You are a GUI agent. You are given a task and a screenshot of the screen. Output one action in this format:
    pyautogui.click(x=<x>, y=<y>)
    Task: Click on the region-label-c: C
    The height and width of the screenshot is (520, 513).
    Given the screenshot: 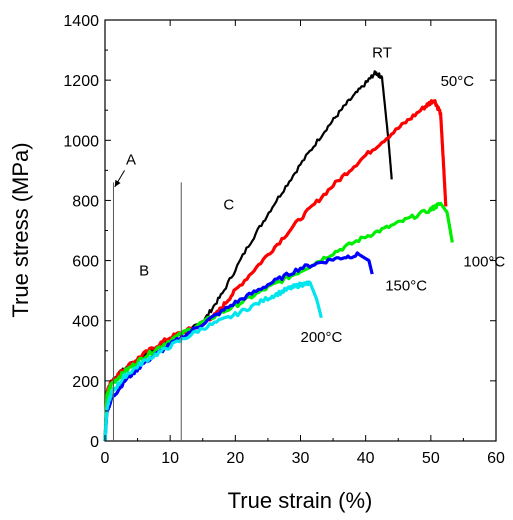 What is the action you would take?
    pyautogui.click(x=228, y=204)
    